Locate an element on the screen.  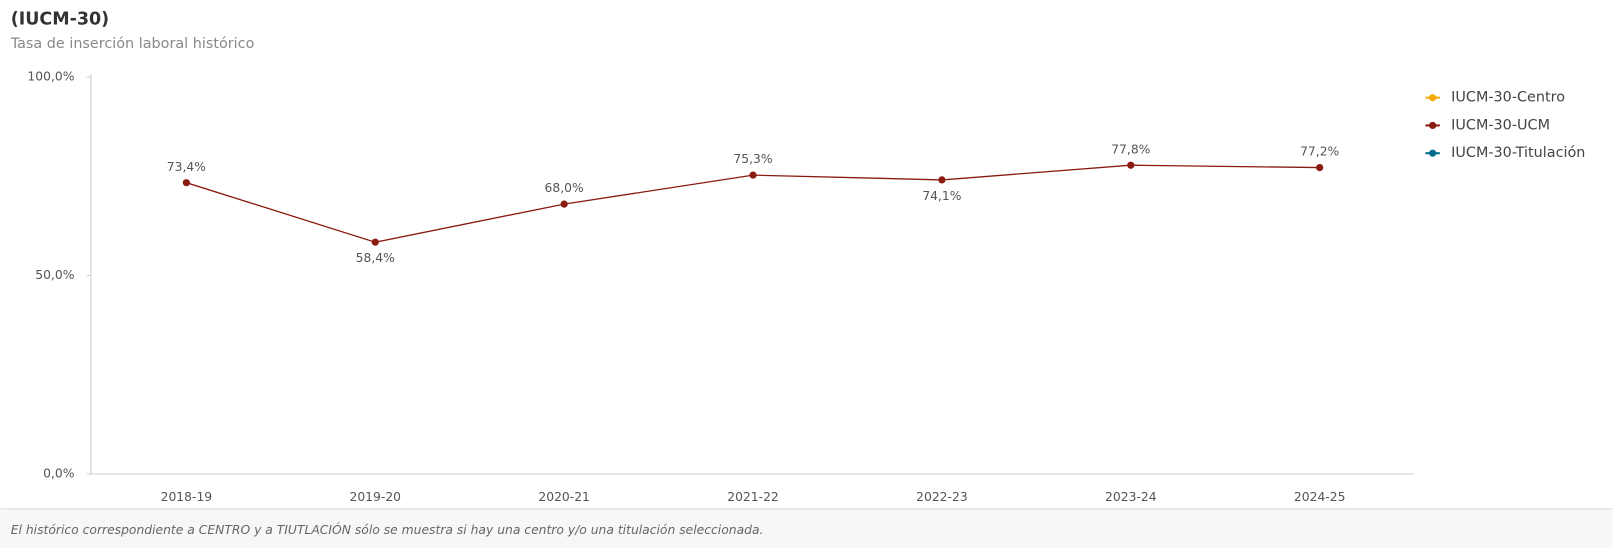
x-tick-label: 2021-22 is located at coordinates (753, 497).